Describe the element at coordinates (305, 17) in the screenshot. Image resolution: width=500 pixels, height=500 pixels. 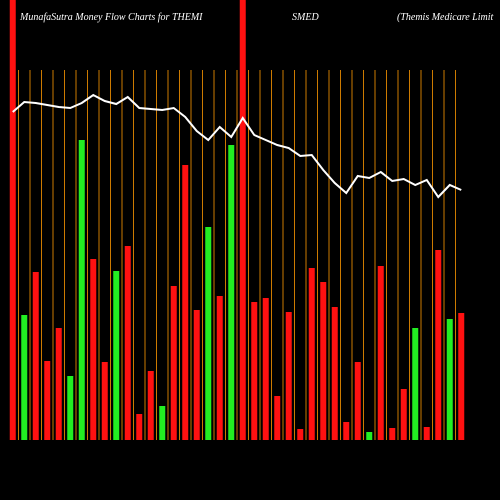
I see `chart-title: SMED` at that location.